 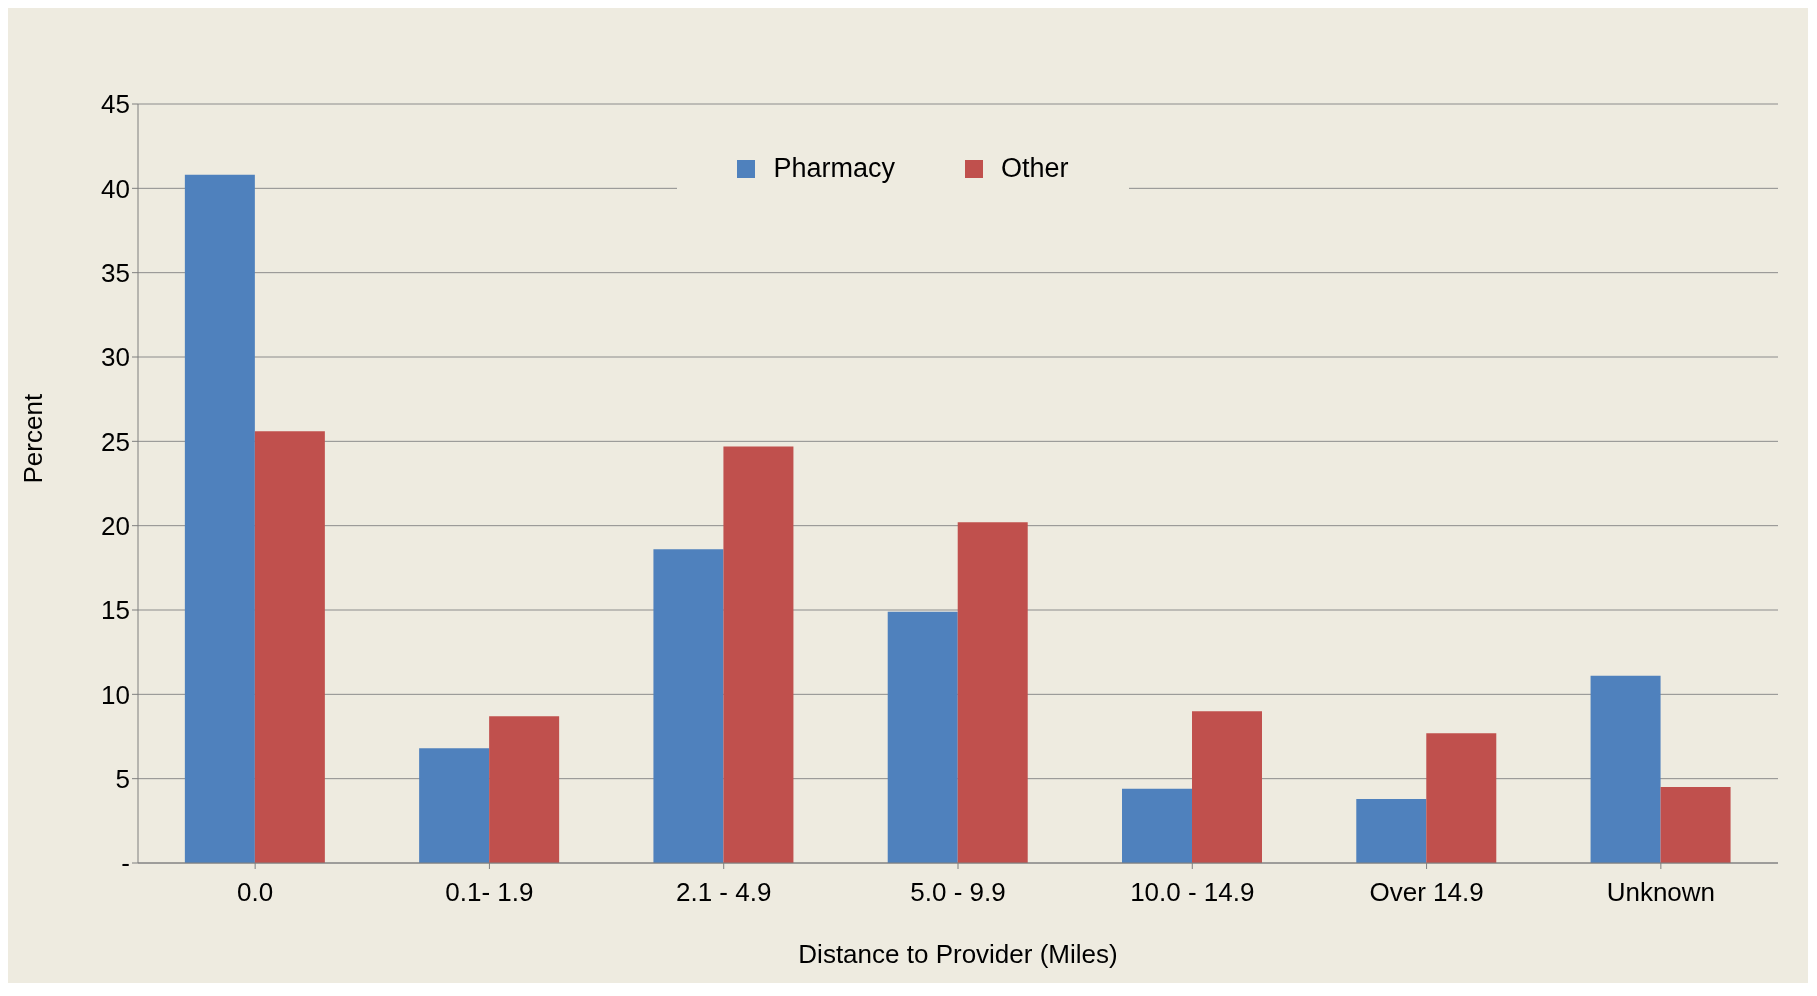 What do you see at coordinates (115, 357) in the screenshot?
I see `y-tick-label: 30` at bounding box center [115, 357].